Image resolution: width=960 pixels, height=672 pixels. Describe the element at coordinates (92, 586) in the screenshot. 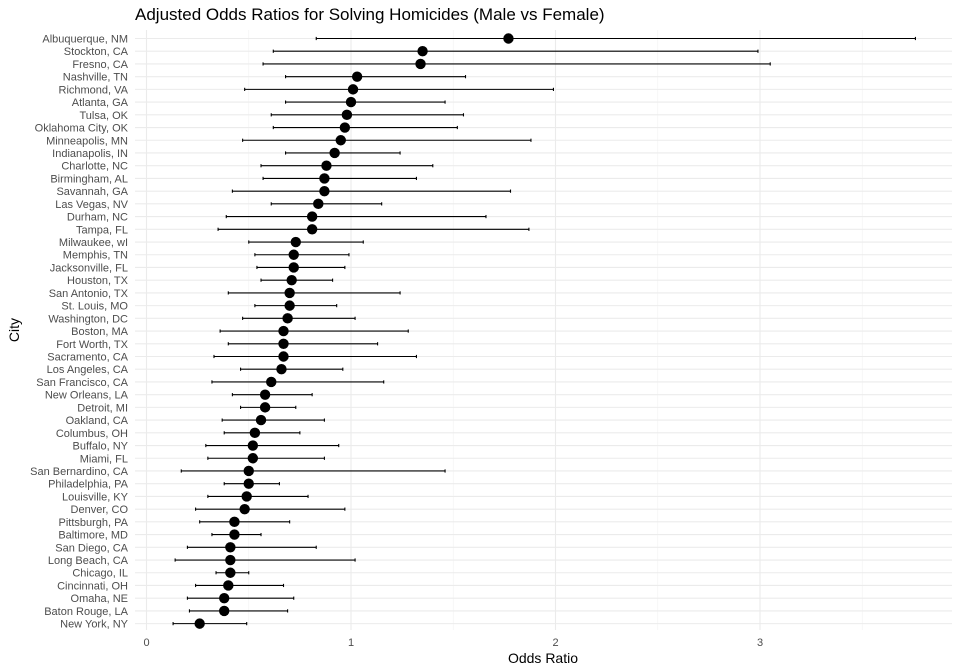

I see `city-label: Cincinnati, OH` at that location.